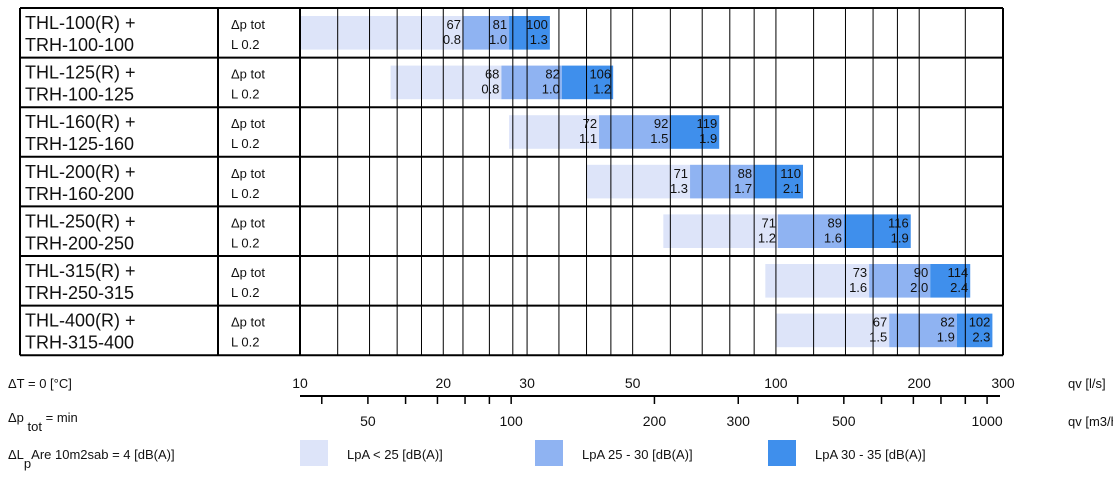 The width and height of the screenshot is (1113, 480). I want to click on axis-tick-label-ls: 10, so click(300, 383).